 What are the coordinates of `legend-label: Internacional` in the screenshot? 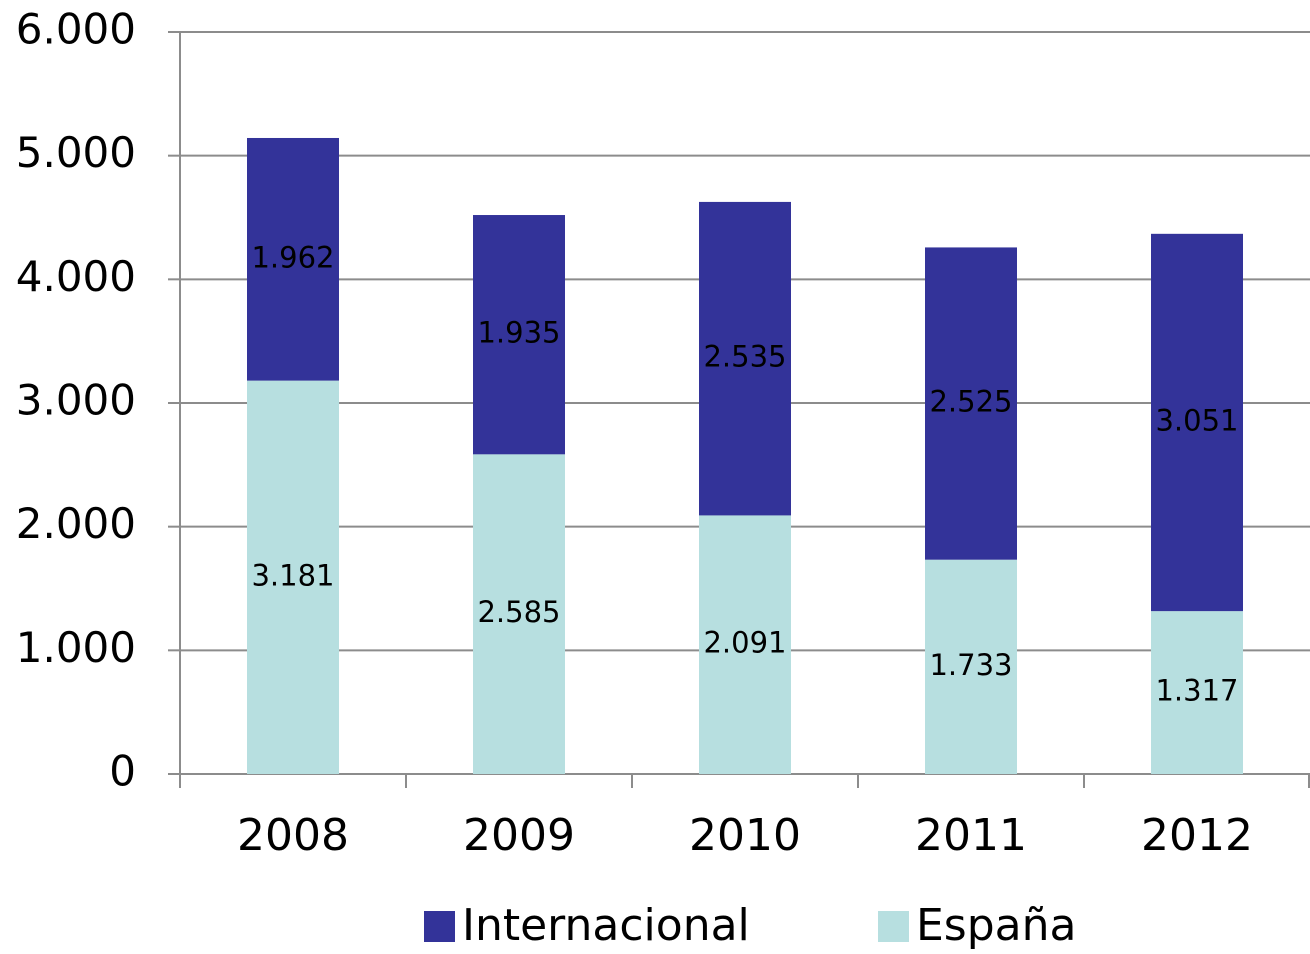 It's located at (606, 925).